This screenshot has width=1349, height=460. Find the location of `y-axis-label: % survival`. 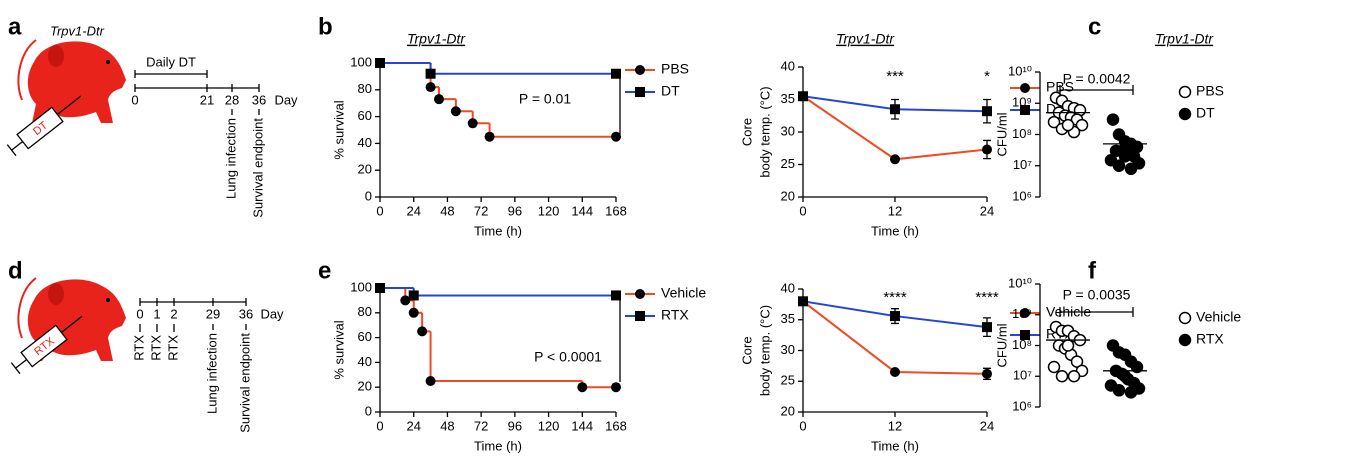

y-axis-label: % survival is located at coordinates (338, 129).